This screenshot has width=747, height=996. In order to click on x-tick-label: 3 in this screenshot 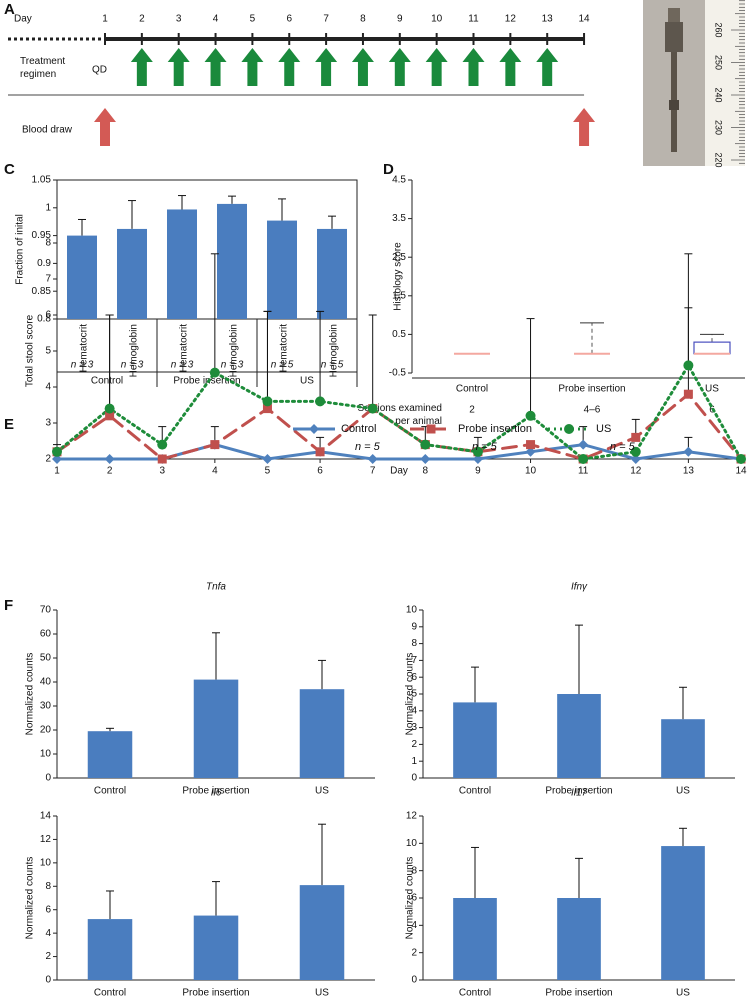, I will do `click(162, 471)`.